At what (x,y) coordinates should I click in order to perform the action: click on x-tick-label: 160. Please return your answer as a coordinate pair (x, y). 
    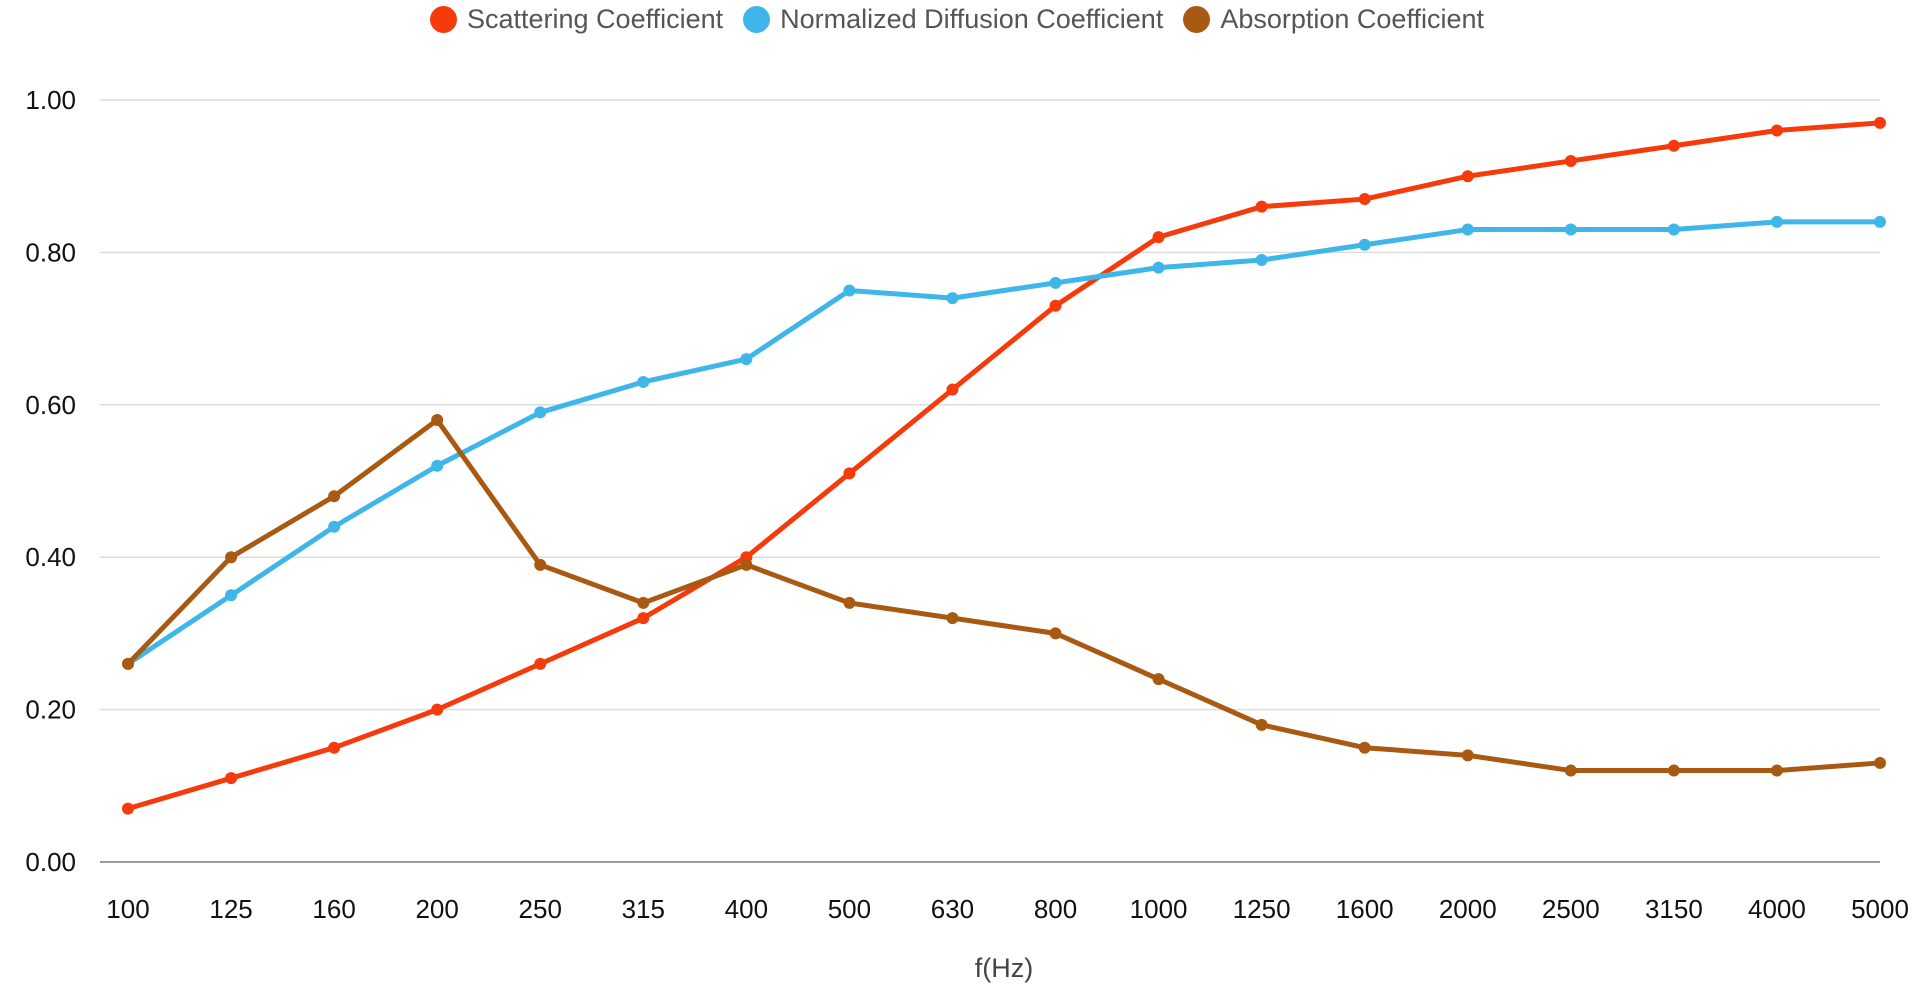
    Looking at the image, I should click on (333, 909).